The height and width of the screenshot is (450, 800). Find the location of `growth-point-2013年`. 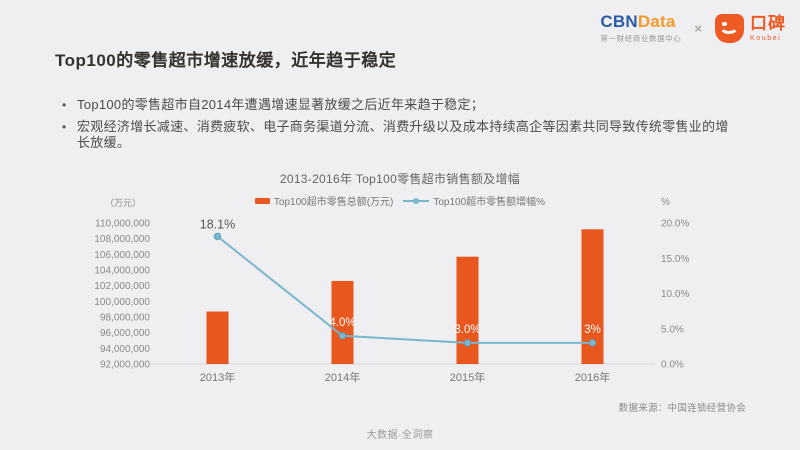

growth-point-2013年 is located at coordinates (217, 236).